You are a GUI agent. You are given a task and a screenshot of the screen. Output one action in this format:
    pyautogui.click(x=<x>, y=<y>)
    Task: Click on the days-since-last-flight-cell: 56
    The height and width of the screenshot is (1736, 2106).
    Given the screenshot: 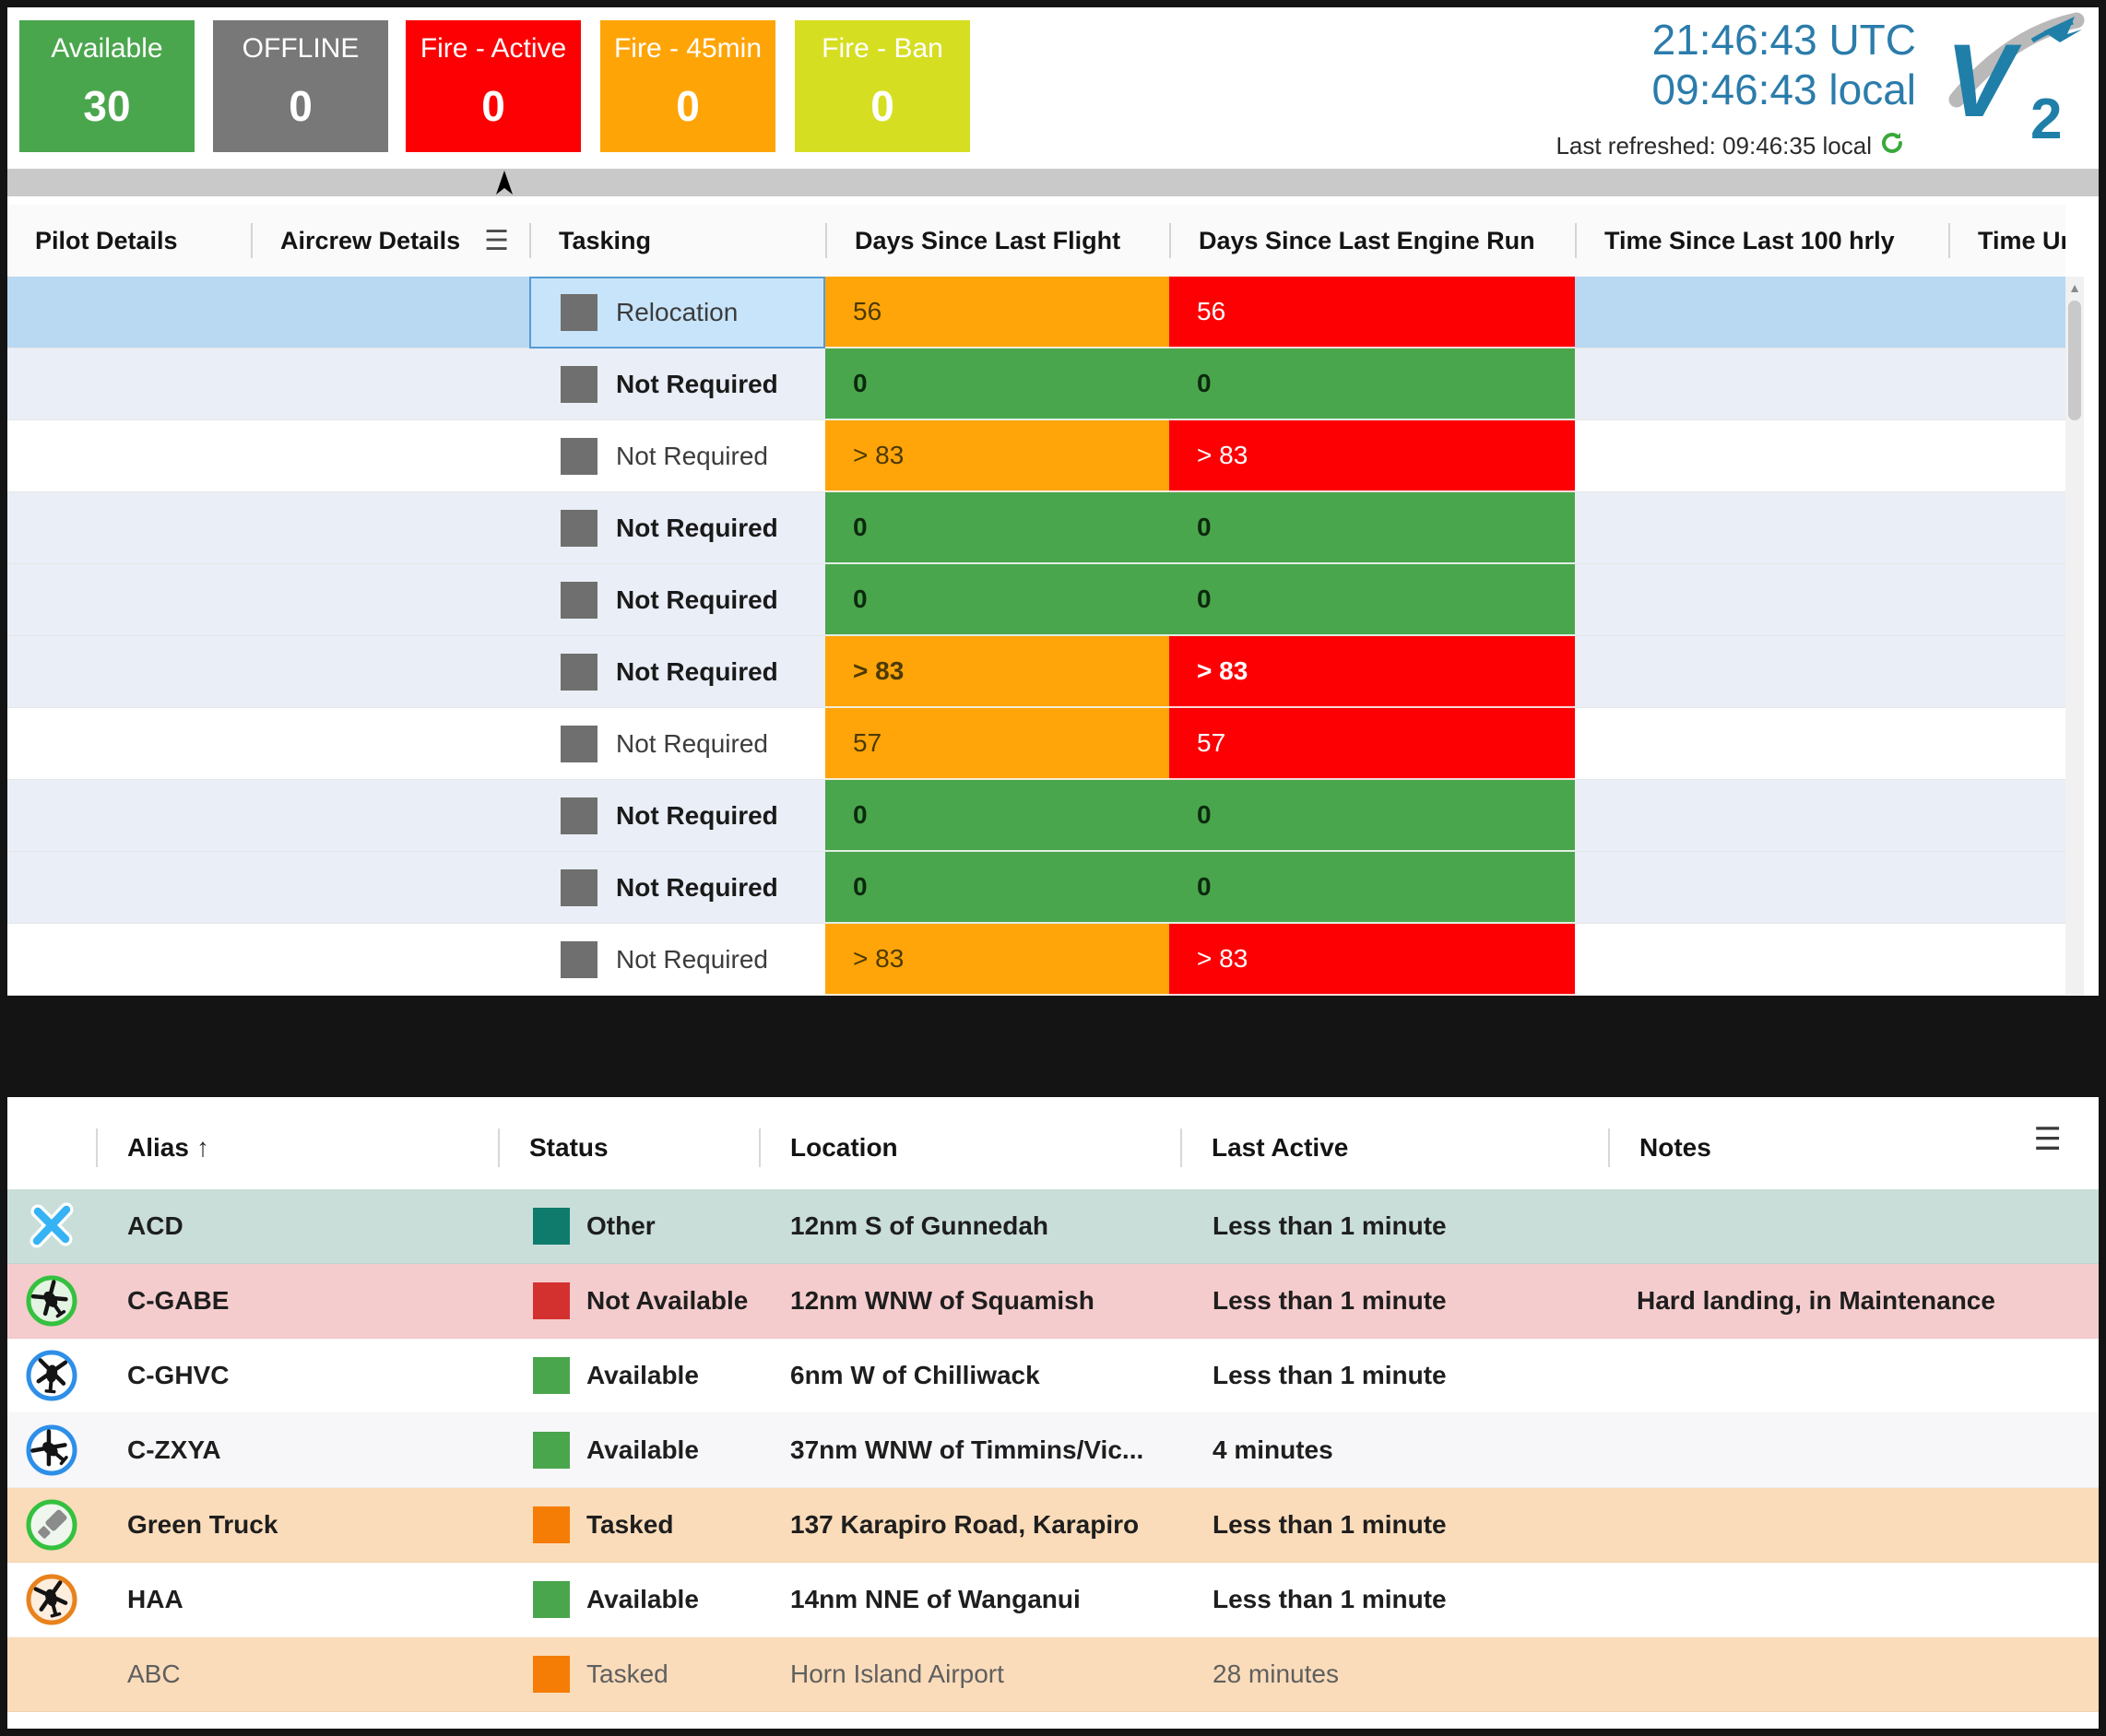 What is the action you would take?
    pyautogui.click(x=997, y=312)
    